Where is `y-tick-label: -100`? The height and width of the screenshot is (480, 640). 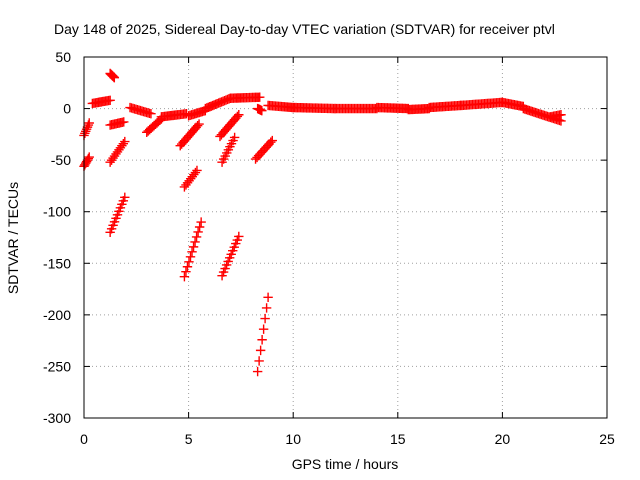 y-tick-label: -100 is located at coordinates (57, 212).